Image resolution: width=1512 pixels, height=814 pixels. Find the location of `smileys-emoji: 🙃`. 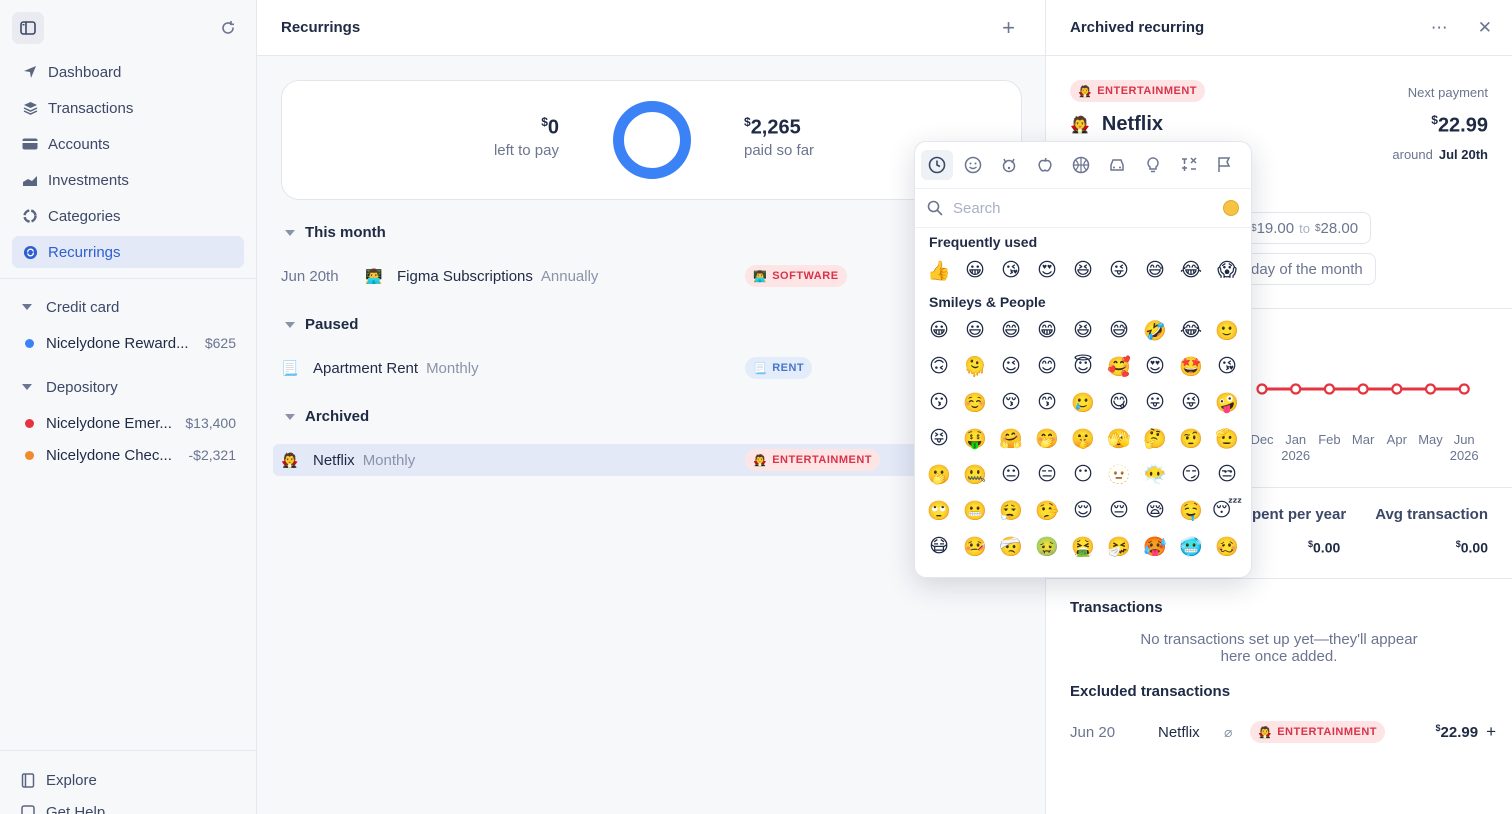

smileys-emoji: 🙃 is located at coordinates (939, 366).